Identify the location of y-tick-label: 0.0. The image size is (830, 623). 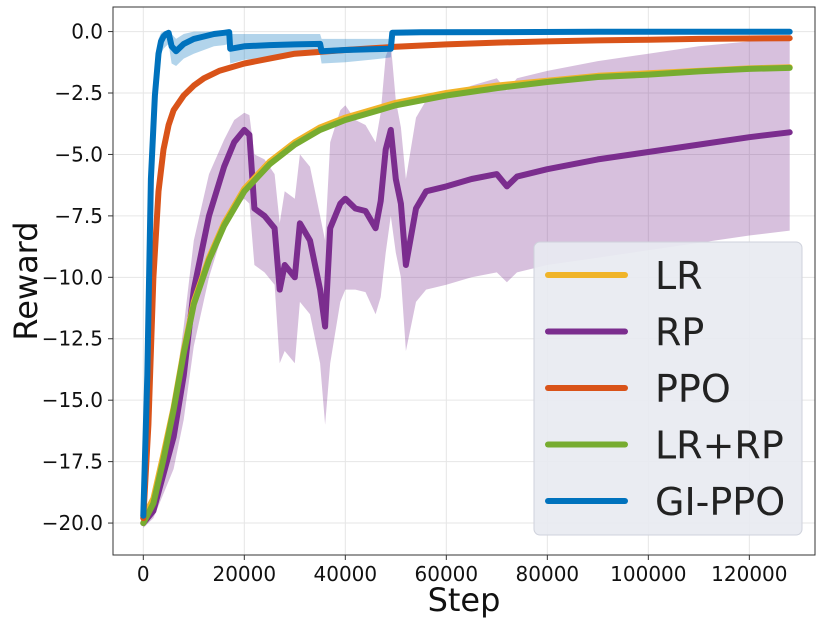
(87, 32).